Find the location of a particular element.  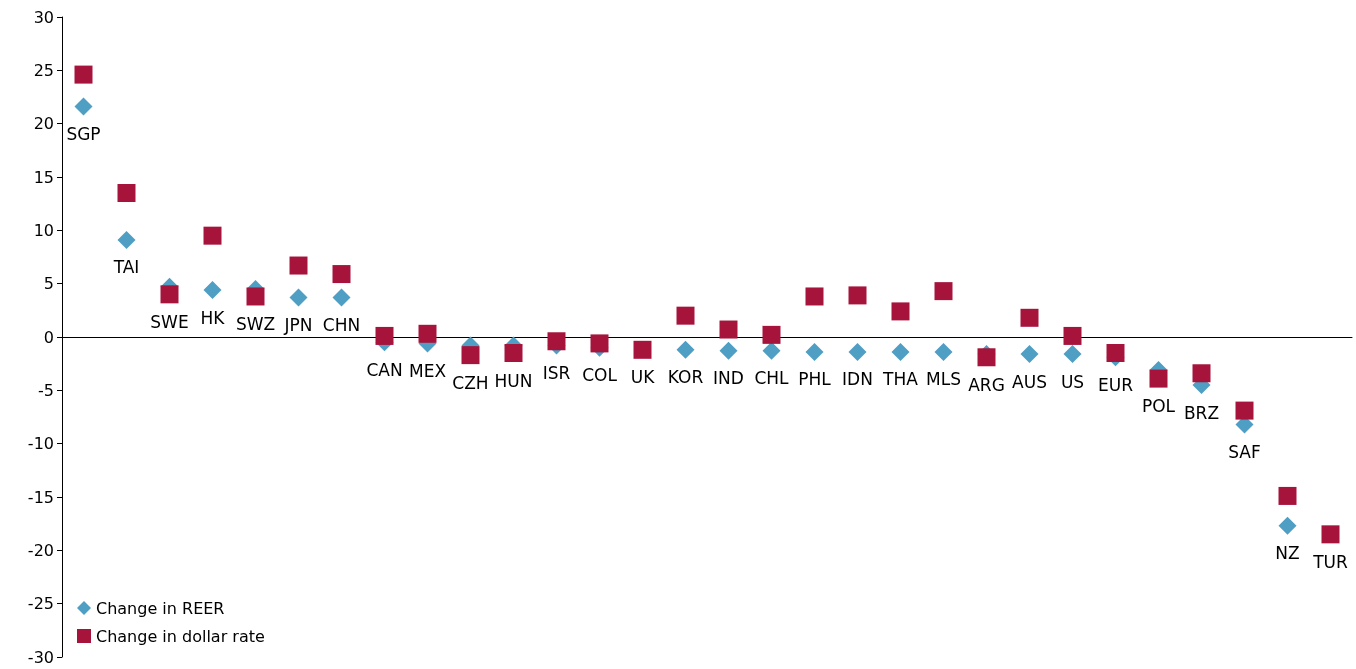

x-tick-label: MEX is located at coordinates (427, 370).